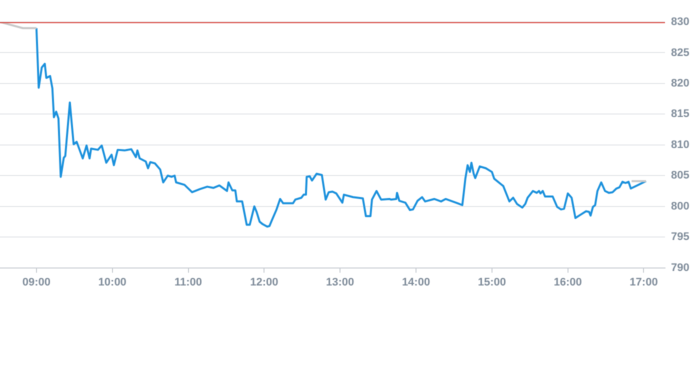  What do you see at coordinates (680, 22) in the screenshot?
I see `y-tick-label: 830` at bounding box center [680, 22].